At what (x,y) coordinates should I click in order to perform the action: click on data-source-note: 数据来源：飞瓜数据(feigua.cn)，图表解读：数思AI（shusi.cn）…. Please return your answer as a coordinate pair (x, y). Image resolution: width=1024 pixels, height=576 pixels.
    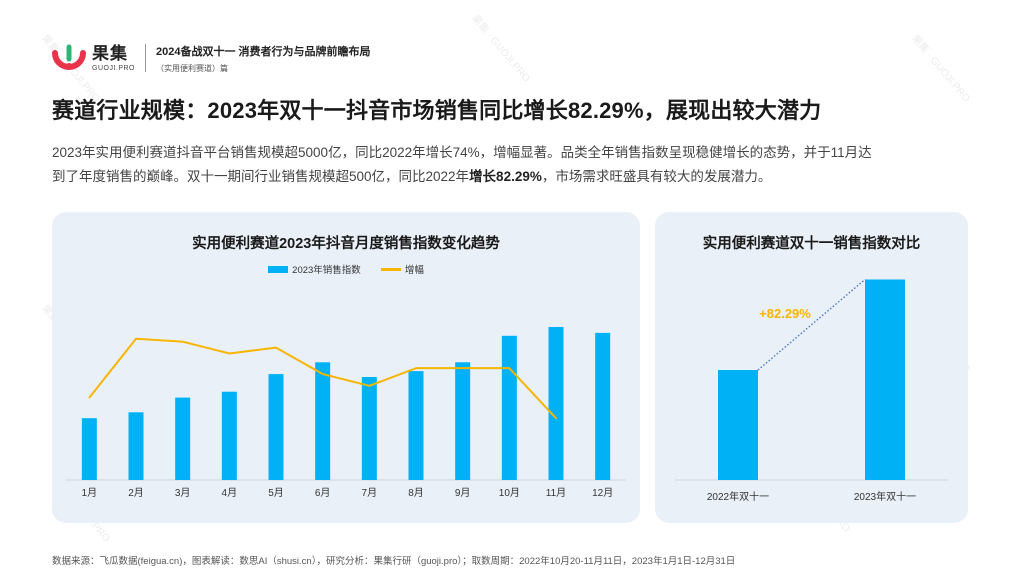
    Looking at the image, I should click on (394, 561).